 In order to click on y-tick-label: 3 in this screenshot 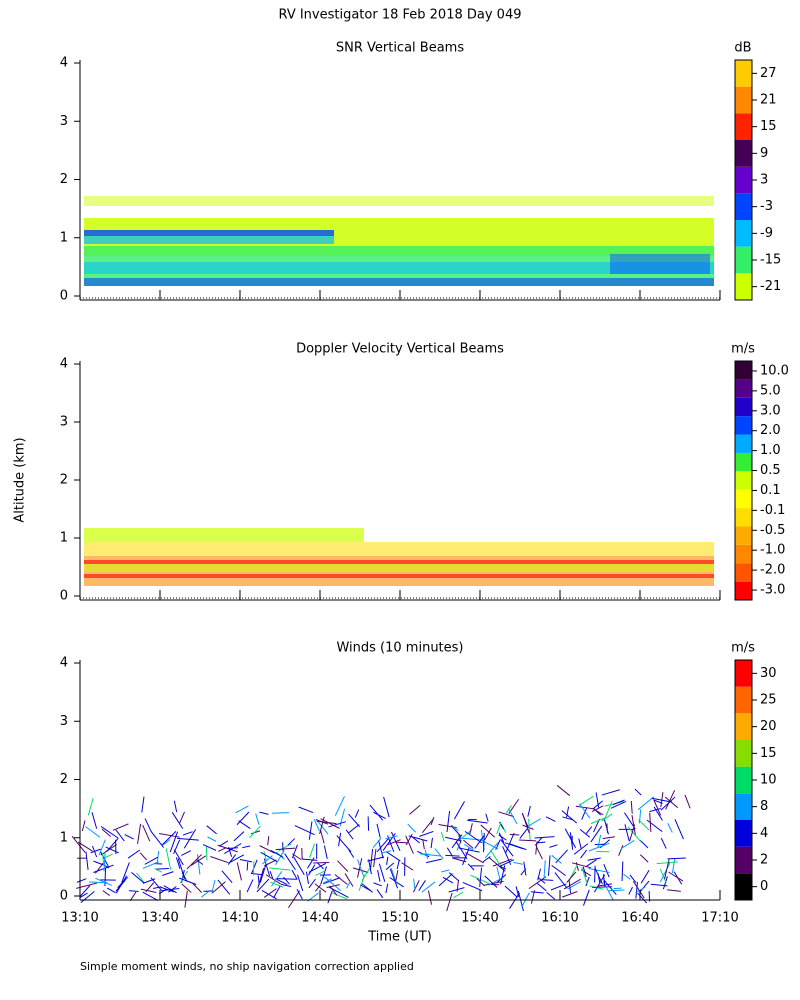, I will do `click(64, 121)`.